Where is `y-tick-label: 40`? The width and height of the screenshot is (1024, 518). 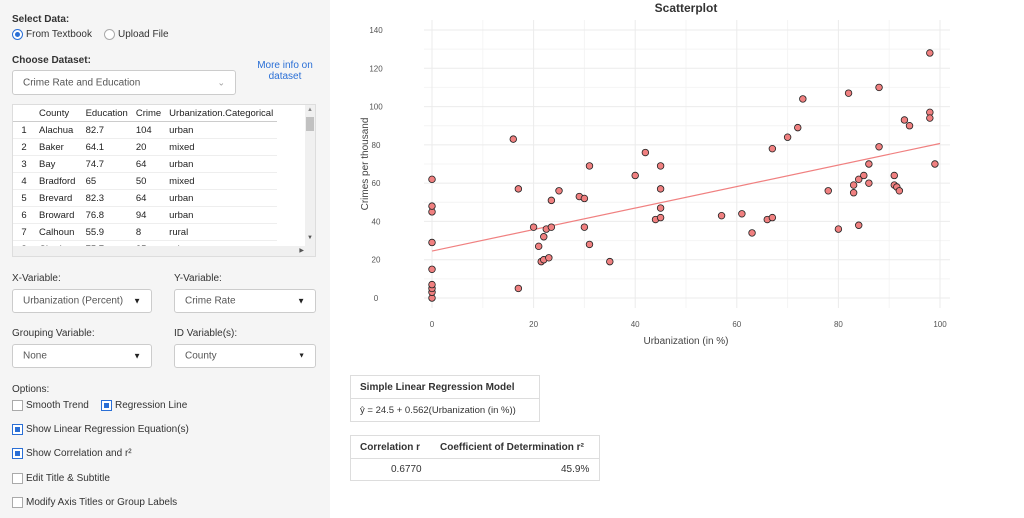
y-tick-label: 40 is located at coordinates (376, 221).